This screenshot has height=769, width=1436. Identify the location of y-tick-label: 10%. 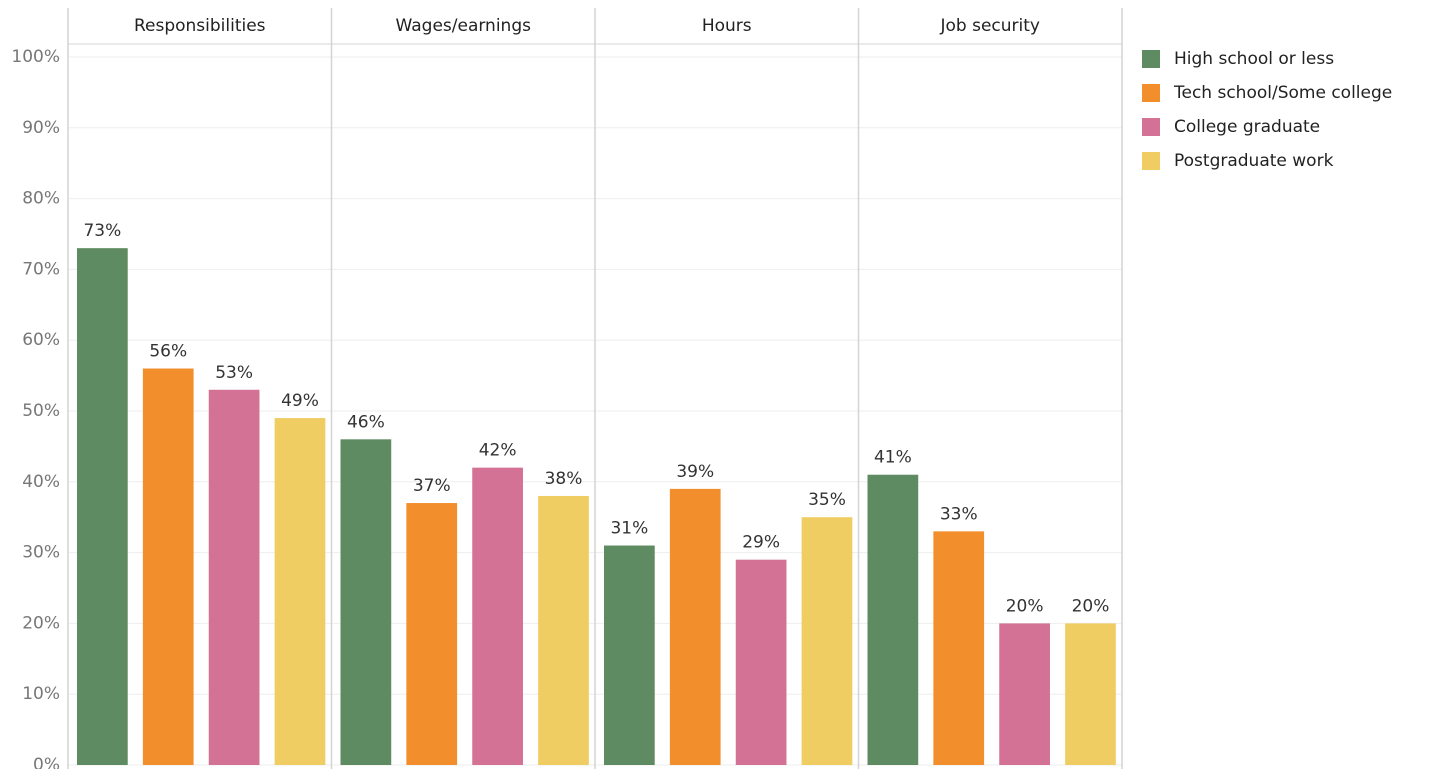
(41, 694).